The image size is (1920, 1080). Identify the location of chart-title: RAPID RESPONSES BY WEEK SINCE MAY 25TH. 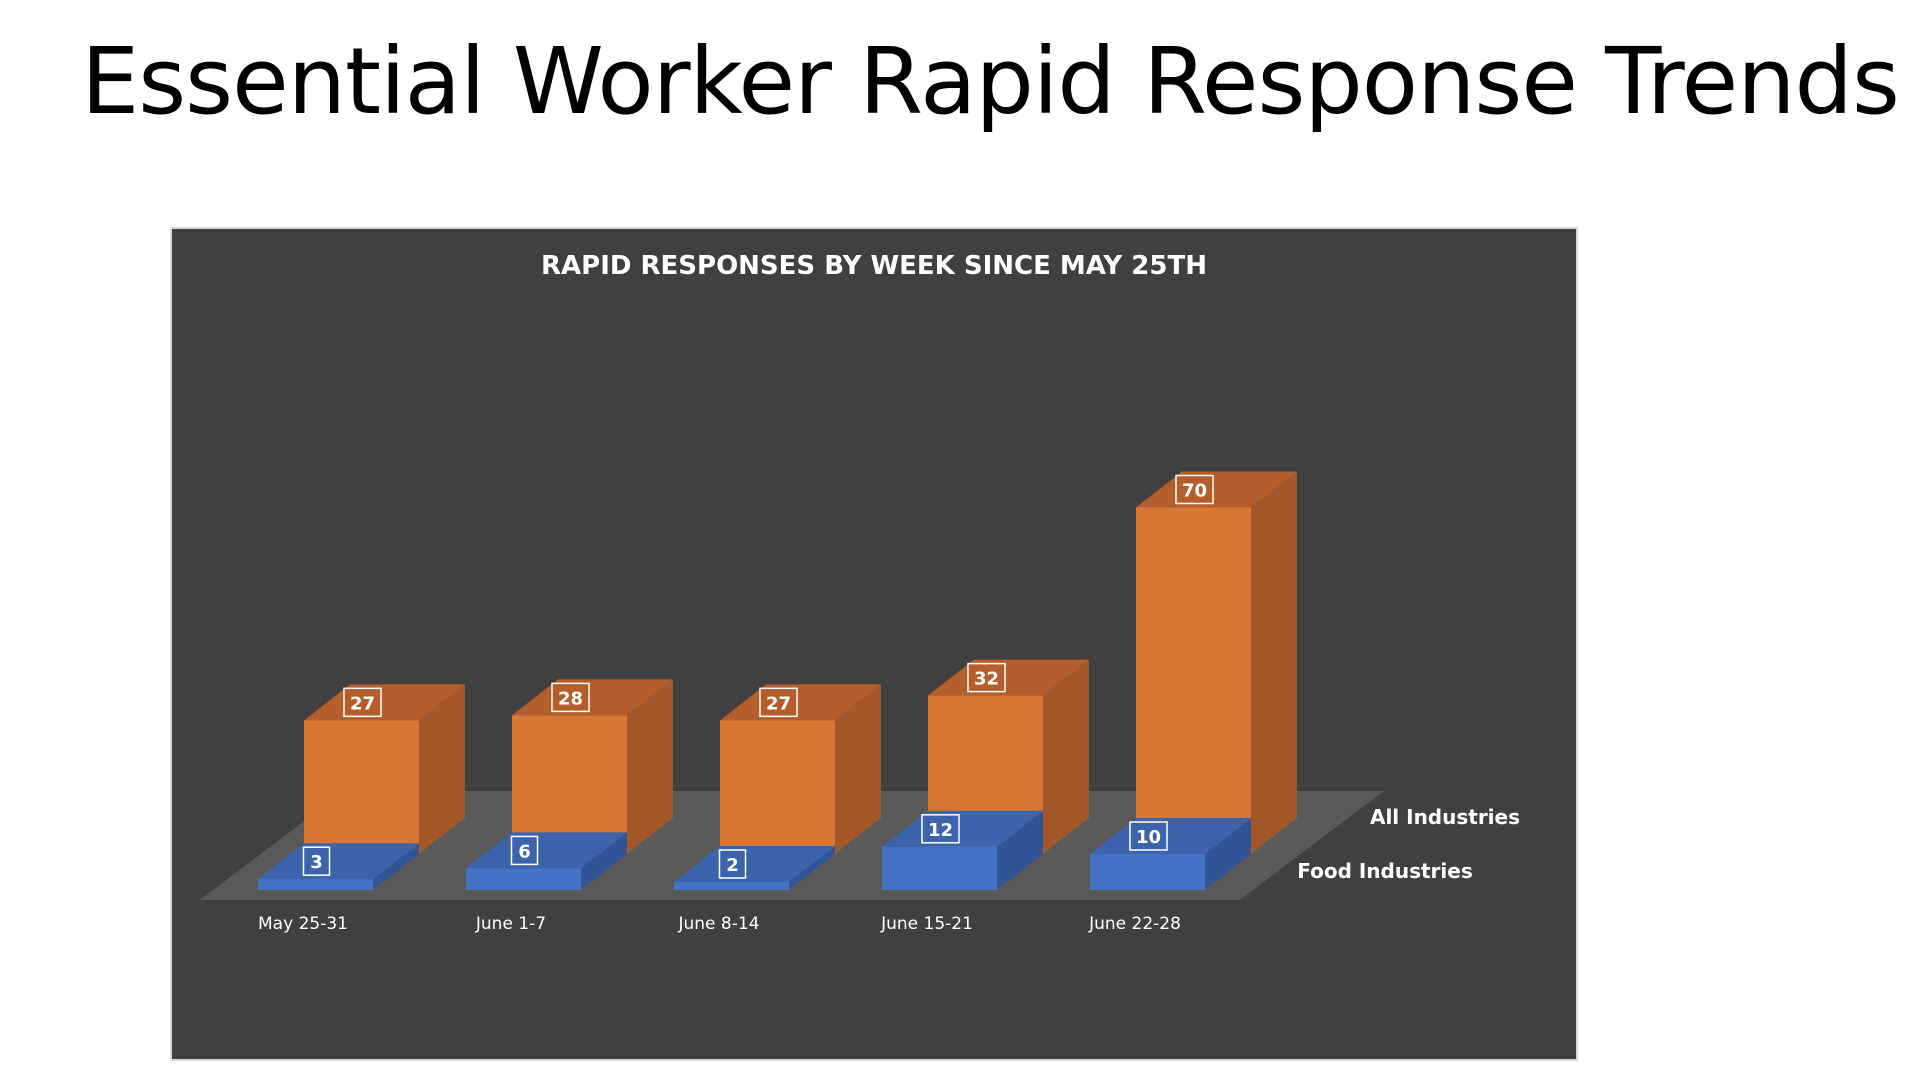
(874, 266).